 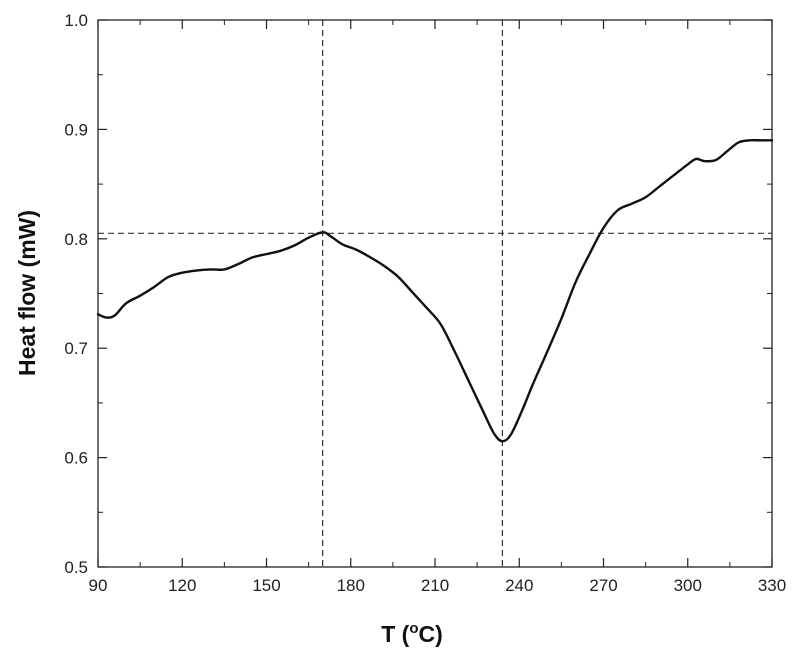 What do you see at coordinates (603, 585) in the screenshot?
I see `x-tick-label: 270` at bounding box center [603, 585].